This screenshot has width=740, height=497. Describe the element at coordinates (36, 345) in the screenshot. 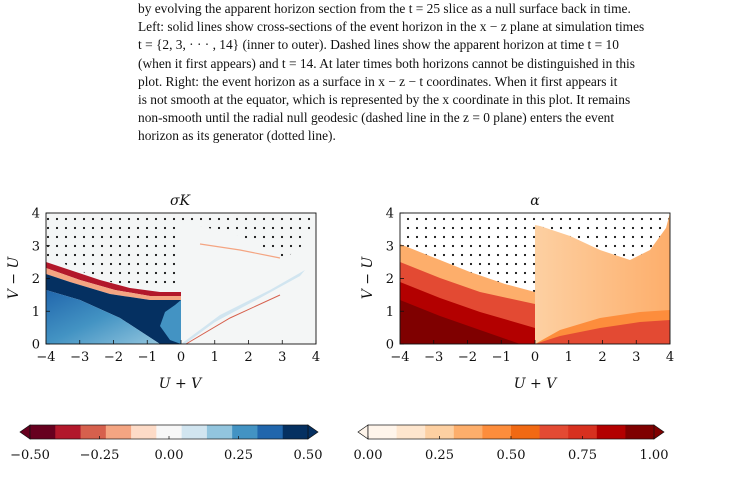

I see `left-y-tick-label: 0` at that location.